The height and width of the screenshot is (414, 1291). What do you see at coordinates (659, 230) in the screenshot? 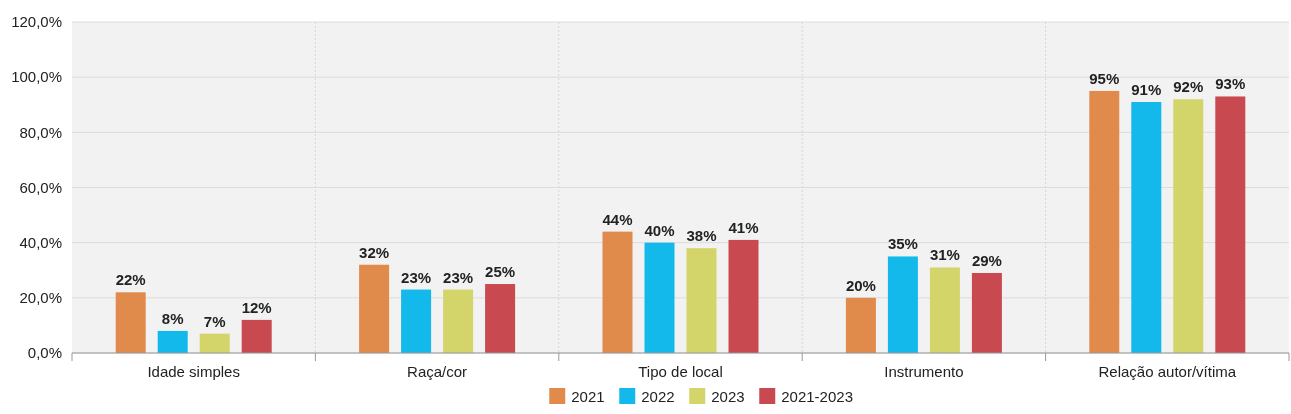
I see `data-label: 40%` at bounding box center [659, 230].